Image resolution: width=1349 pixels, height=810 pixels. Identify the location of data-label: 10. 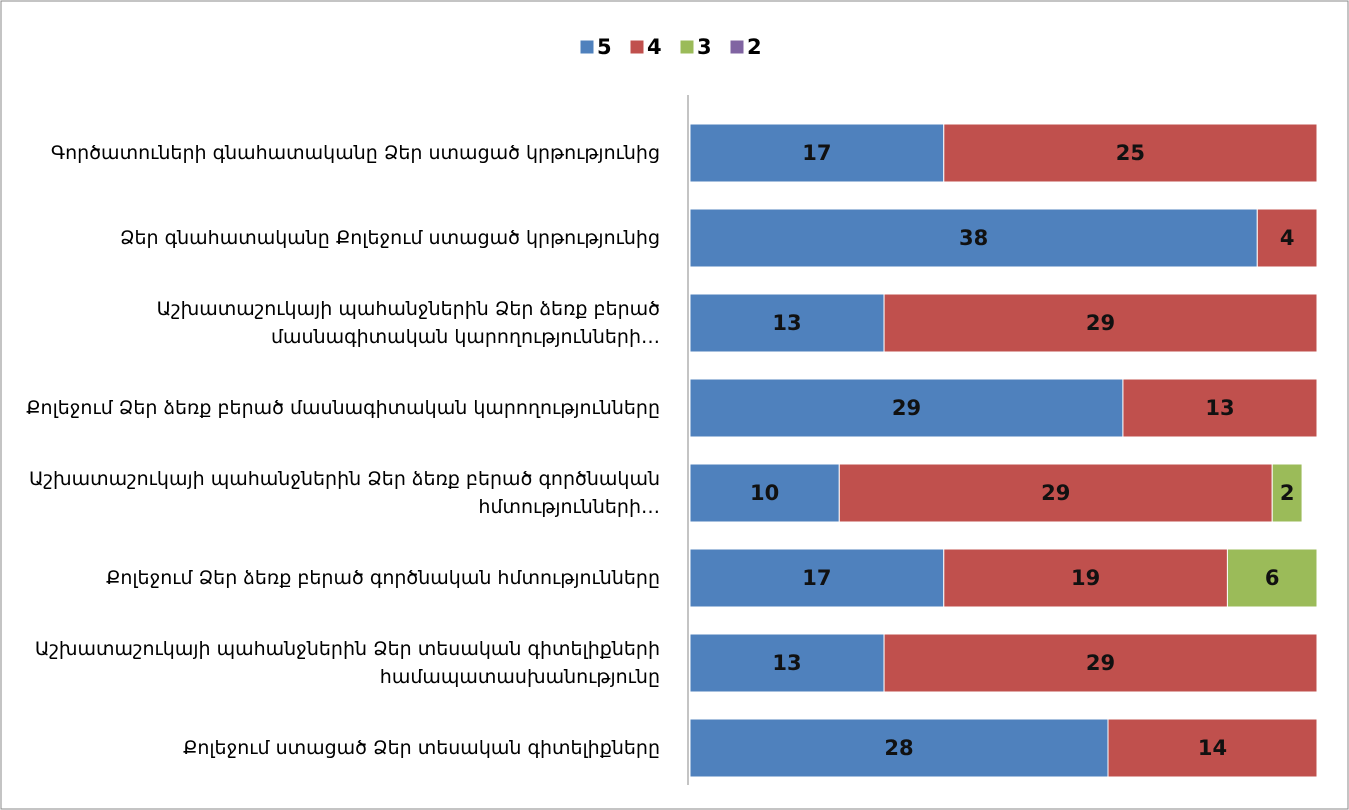
(764, 493).